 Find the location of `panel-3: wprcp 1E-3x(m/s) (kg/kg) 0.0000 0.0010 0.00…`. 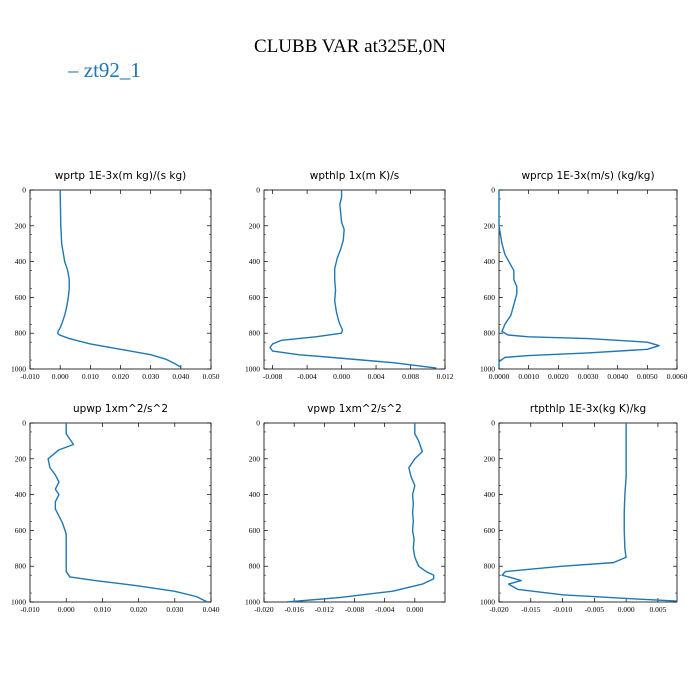

panel-3: wprcp 1E-3x(m/s) (kg/kg) 0.0000 0.0010 0.00… is located at coordinates (584, 275).